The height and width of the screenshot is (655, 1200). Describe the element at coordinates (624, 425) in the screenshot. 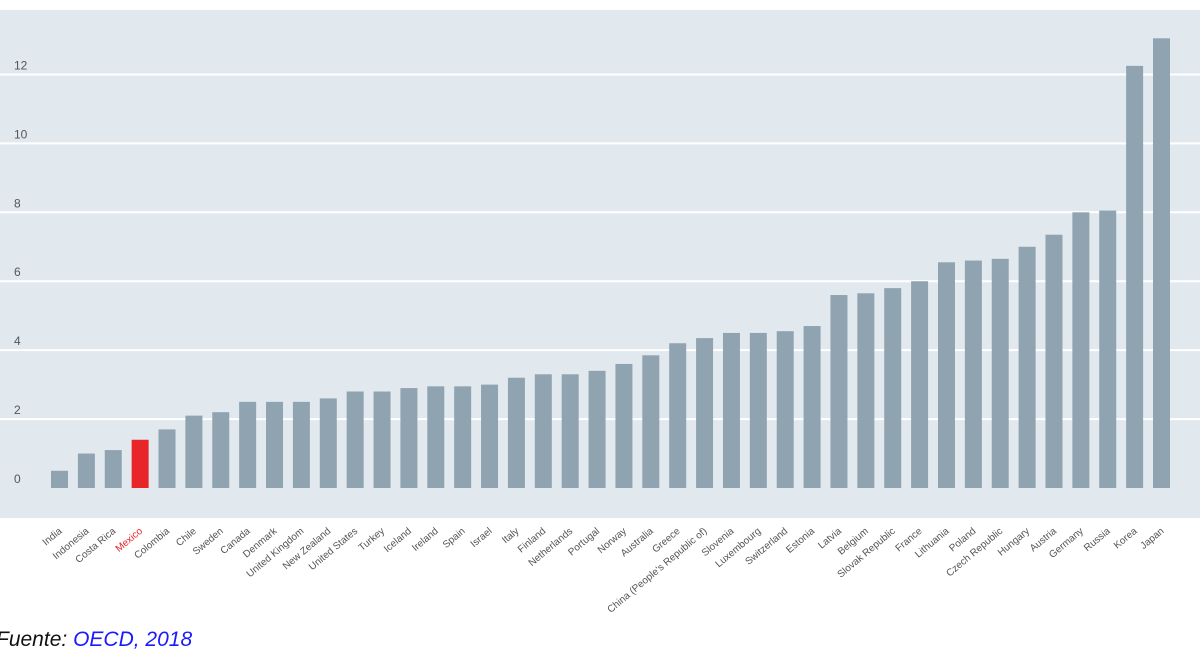

I see `bar-norway` at that location.